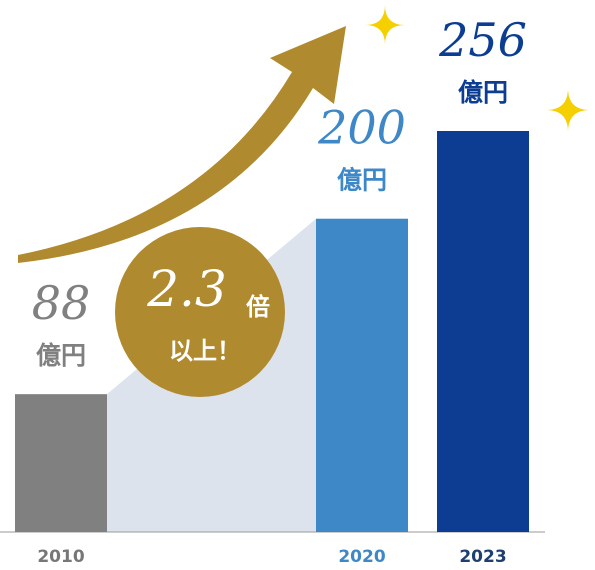 The height and width of the screenshot is (570, 595). I want to click on value-label: 88, so click(61, 303).